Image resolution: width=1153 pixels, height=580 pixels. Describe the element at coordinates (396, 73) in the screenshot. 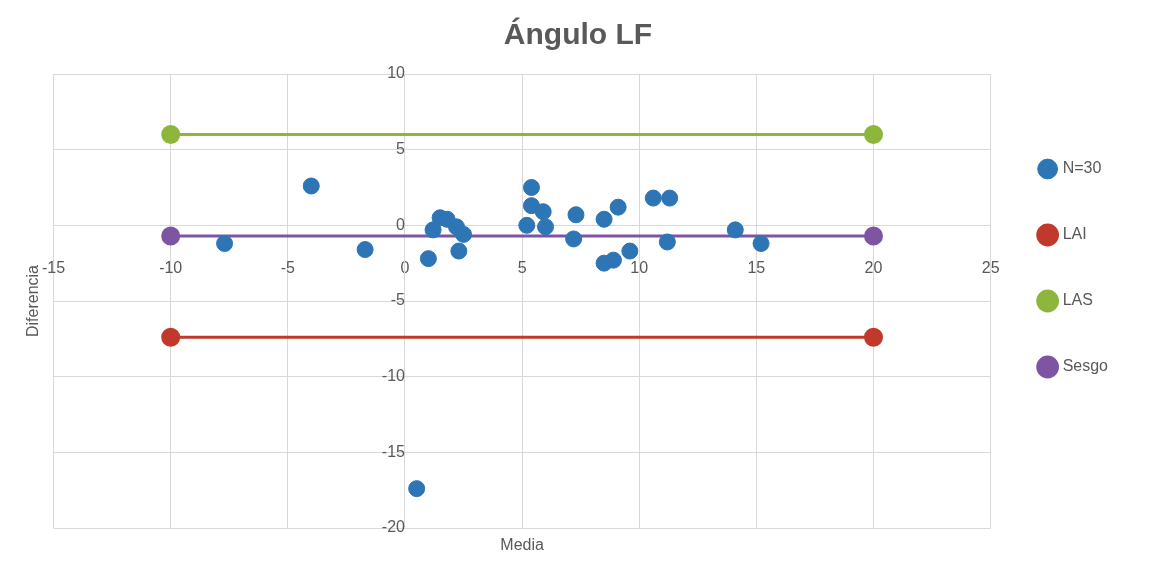

I see `y-tick-label: 10` at that location.